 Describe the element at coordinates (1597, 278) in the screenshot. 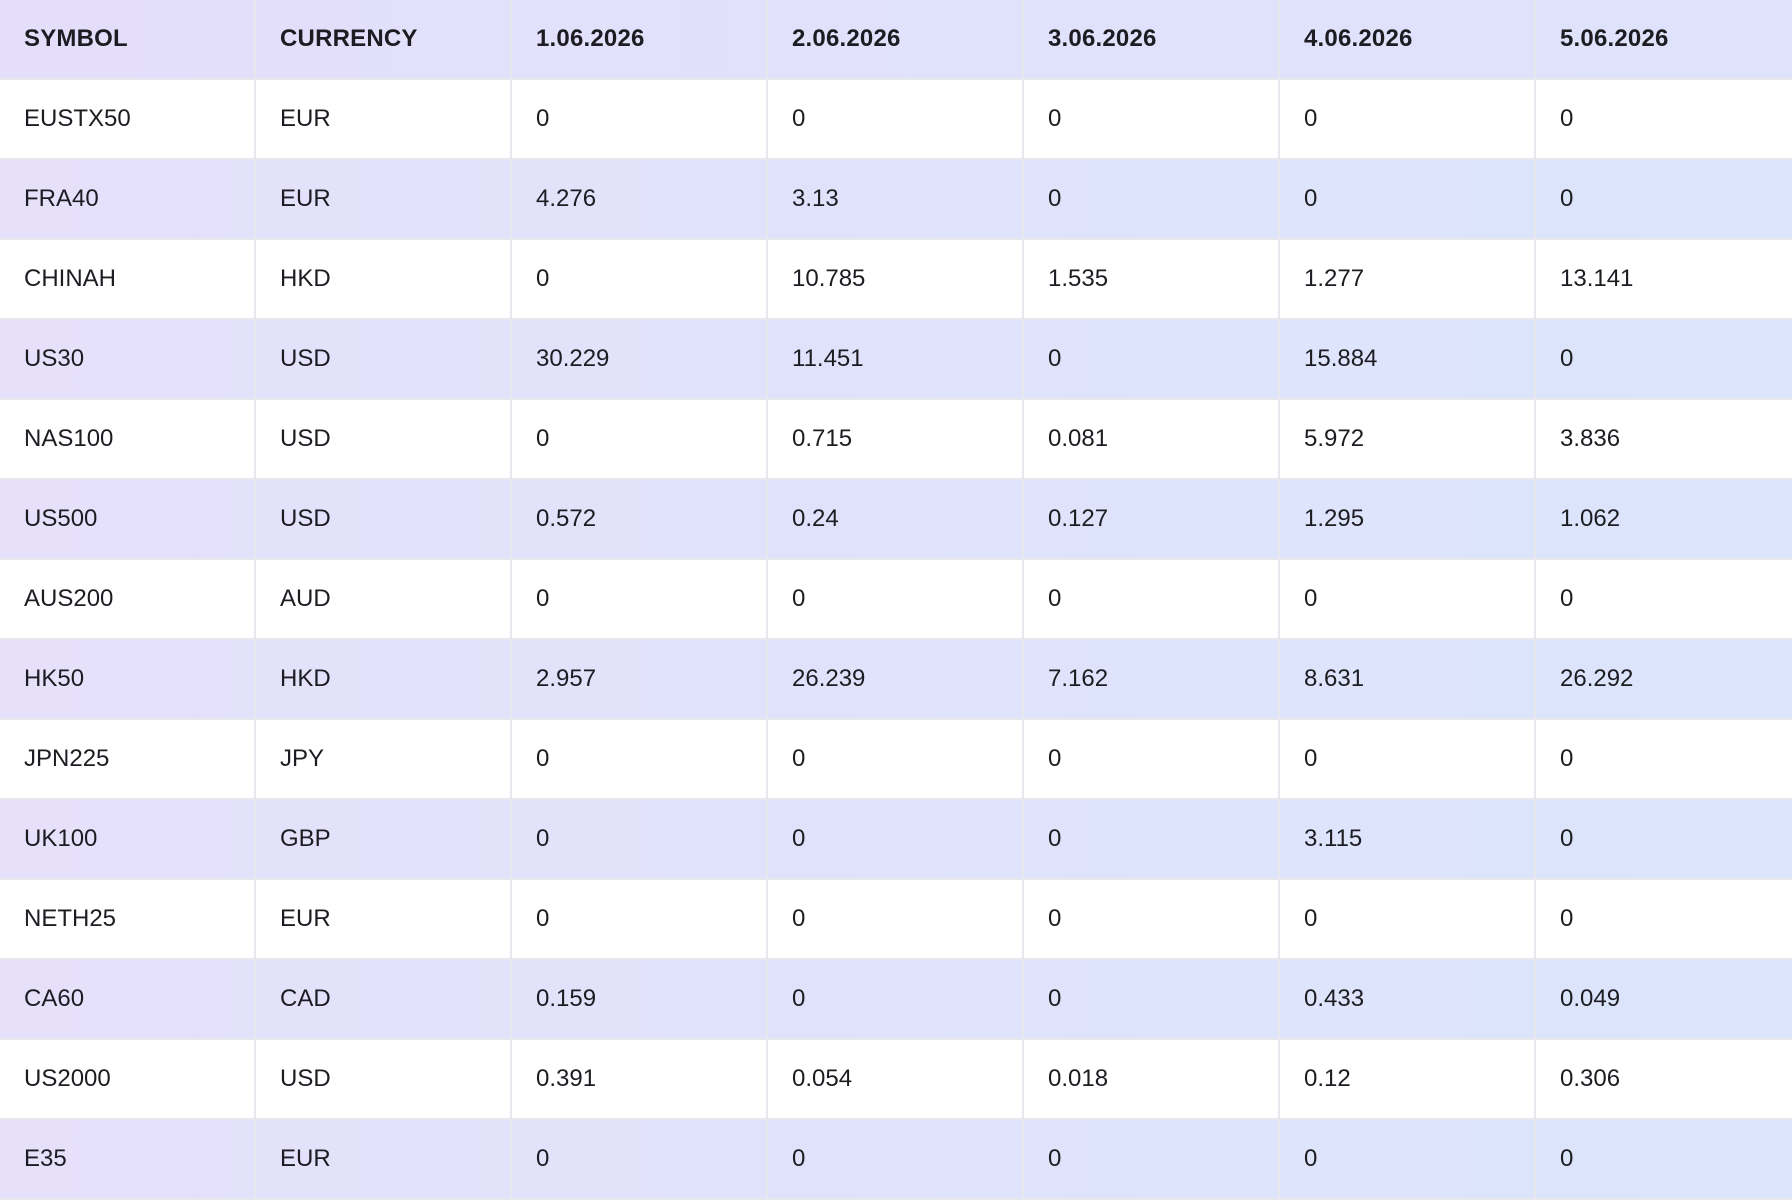

I see `table-cell-date-5: 13.141` at that location.